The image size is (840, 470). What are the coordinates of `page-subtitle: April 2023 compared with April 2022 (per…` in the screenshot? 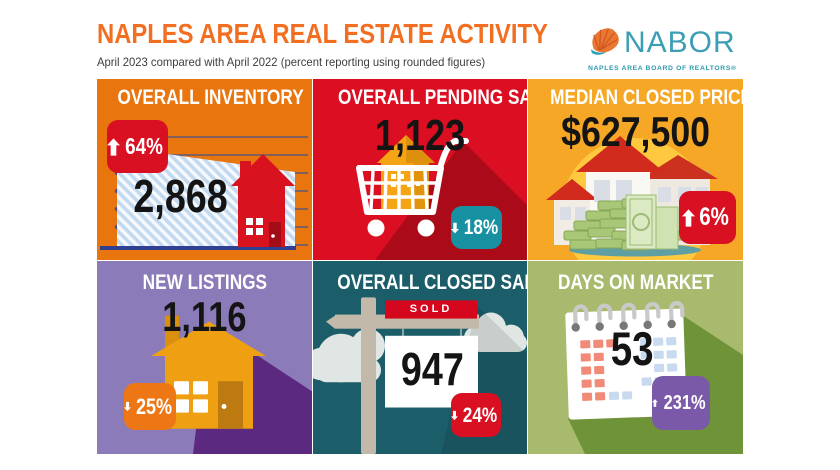 It's located at (291, 62).